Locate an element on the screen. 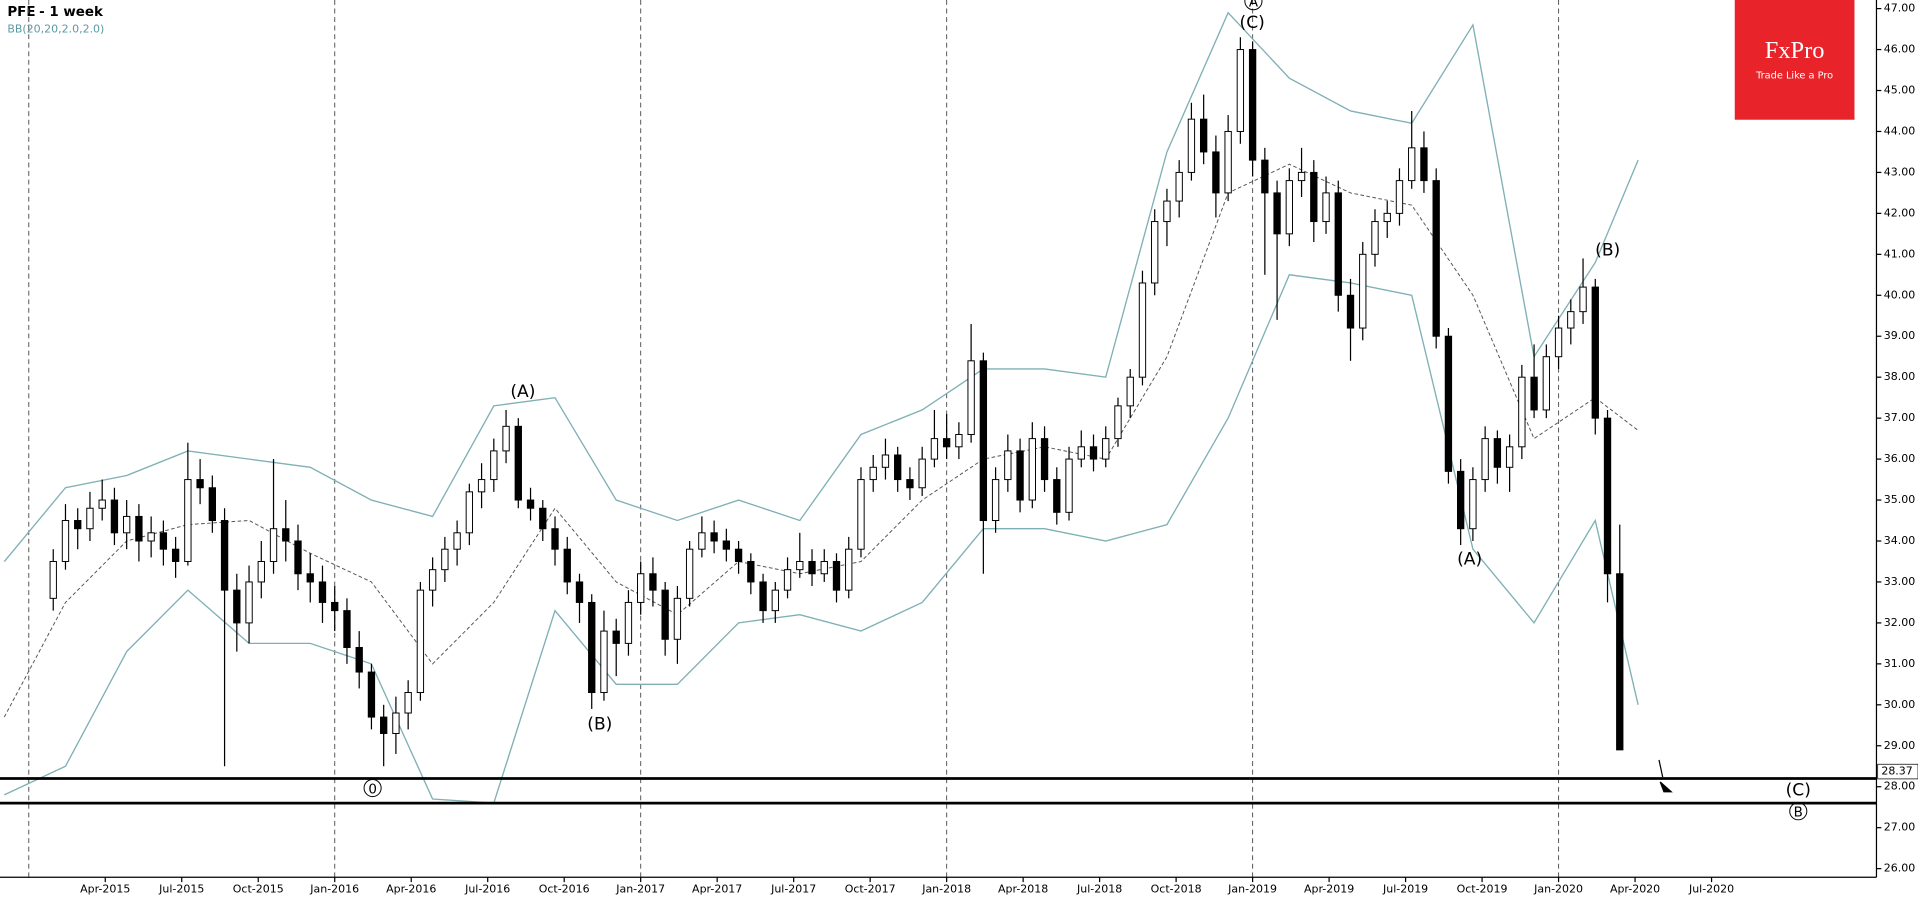 This screenshot has height=898, width=1918. x-tick-label: Oct-2019 is located at coordinates (1482, 888).